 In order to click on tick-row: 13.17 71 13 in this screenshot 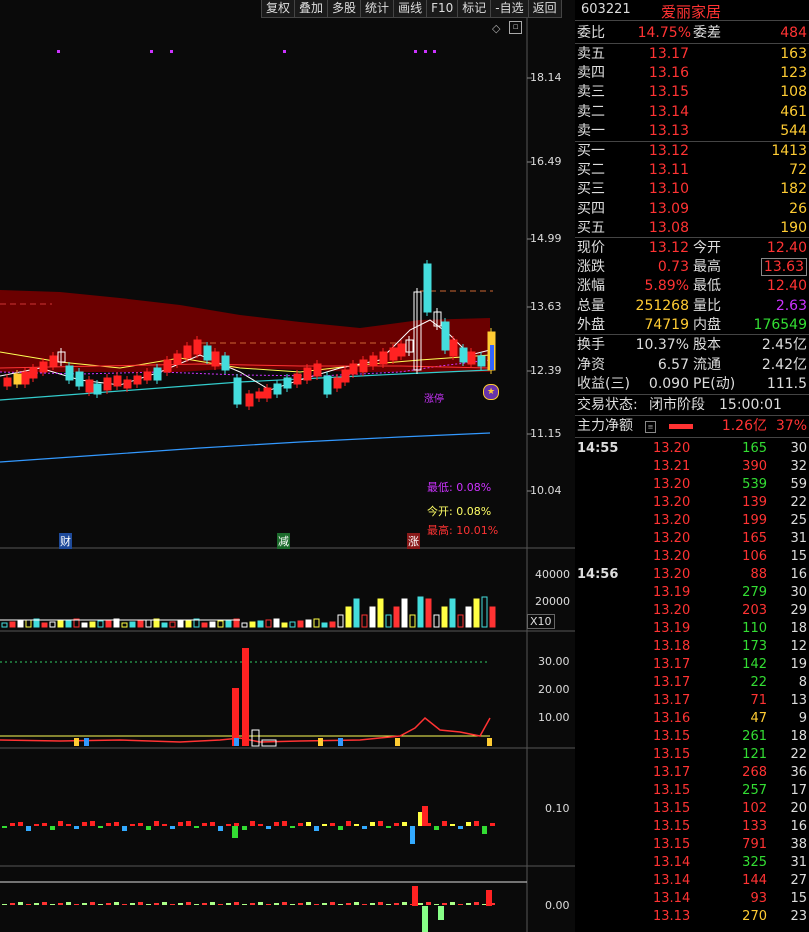, I will do `click(692, 701)`.